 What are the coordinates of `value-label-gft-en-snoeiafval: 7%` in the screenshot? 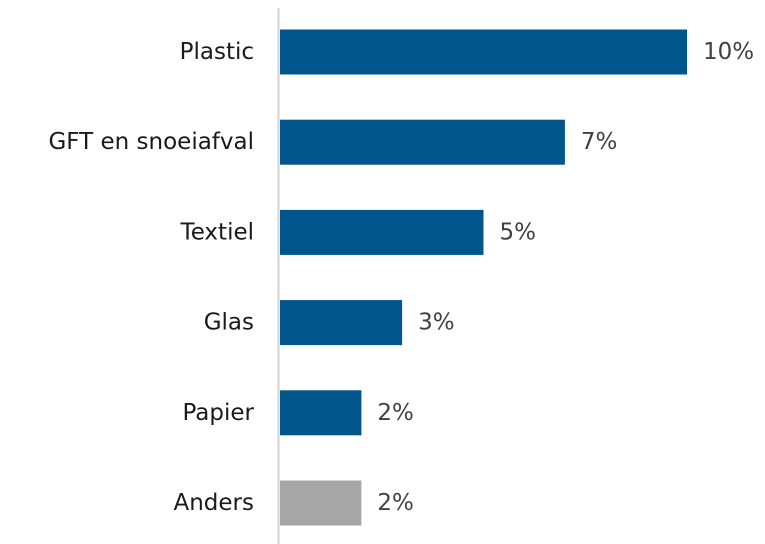 It's located at (599, 142).